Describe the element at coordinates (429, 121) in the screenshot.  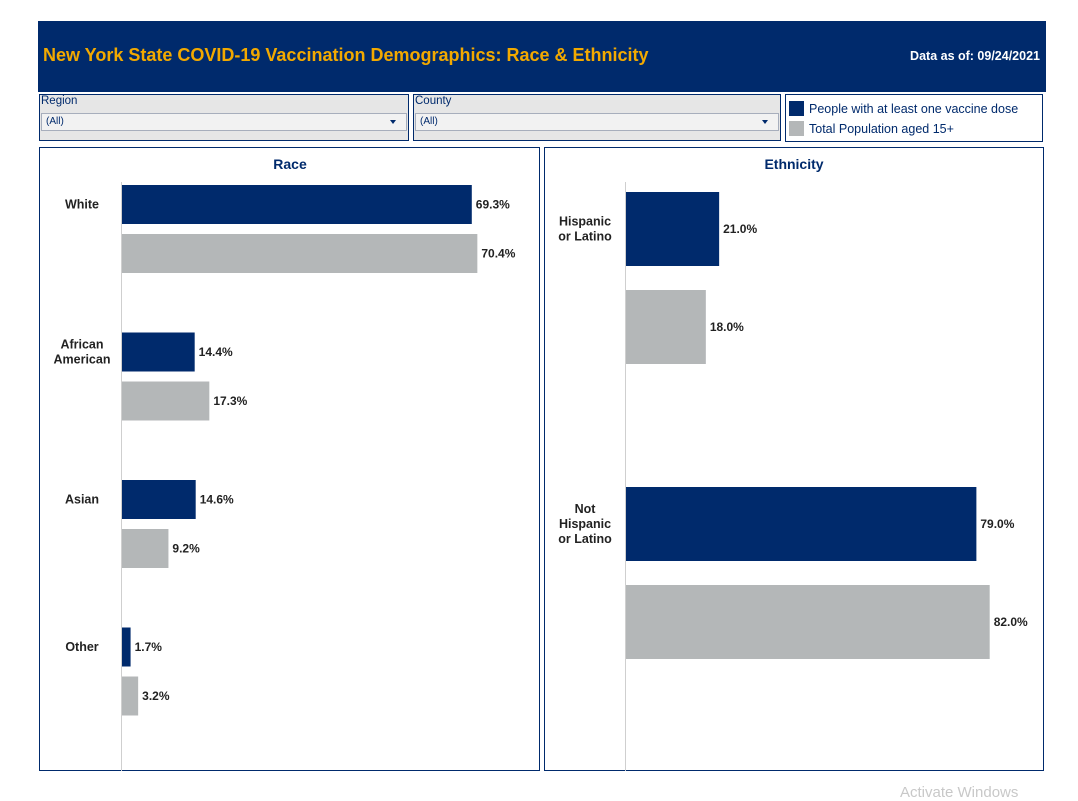
I see `county-dropdown-value: (All)` at that location.